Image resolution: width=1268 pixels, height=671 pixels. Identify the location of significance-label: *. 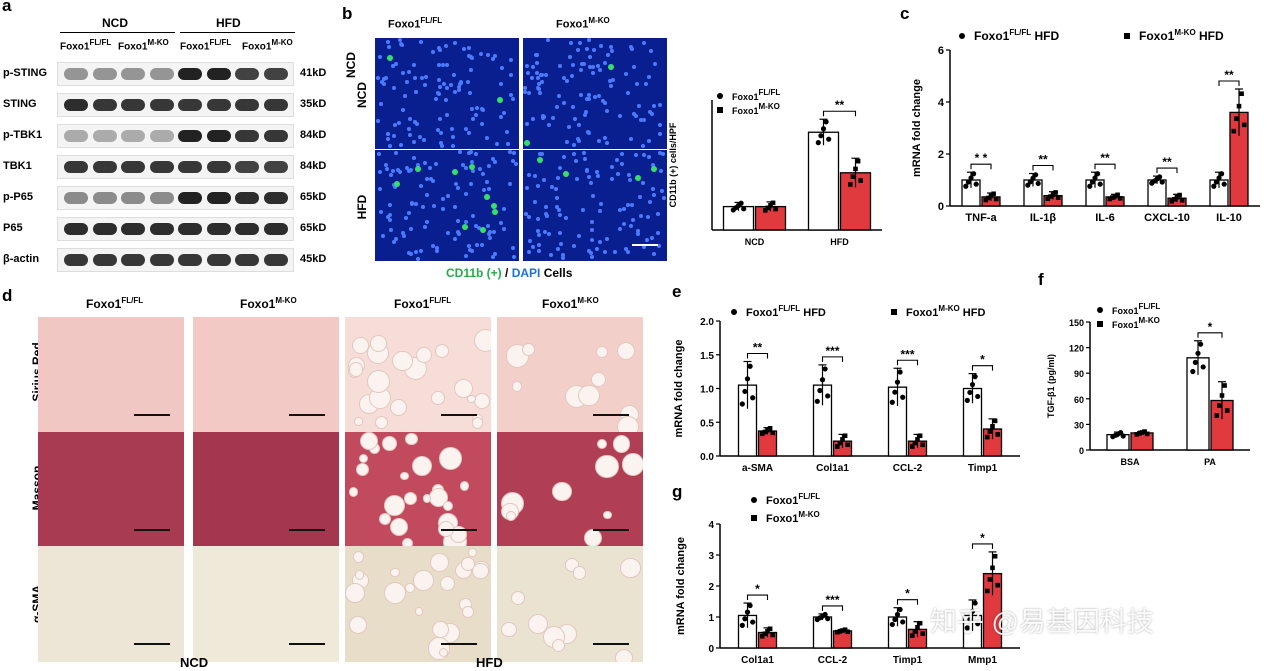
(982, 538).